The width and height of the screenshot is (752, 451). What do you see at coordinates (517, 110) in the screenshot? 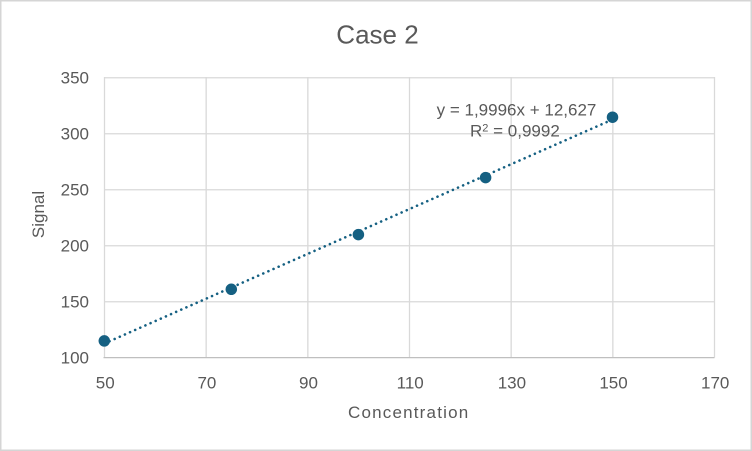
I see `svg-text: y = 1,9996x + 12,627` at bounding box center [517, 110].